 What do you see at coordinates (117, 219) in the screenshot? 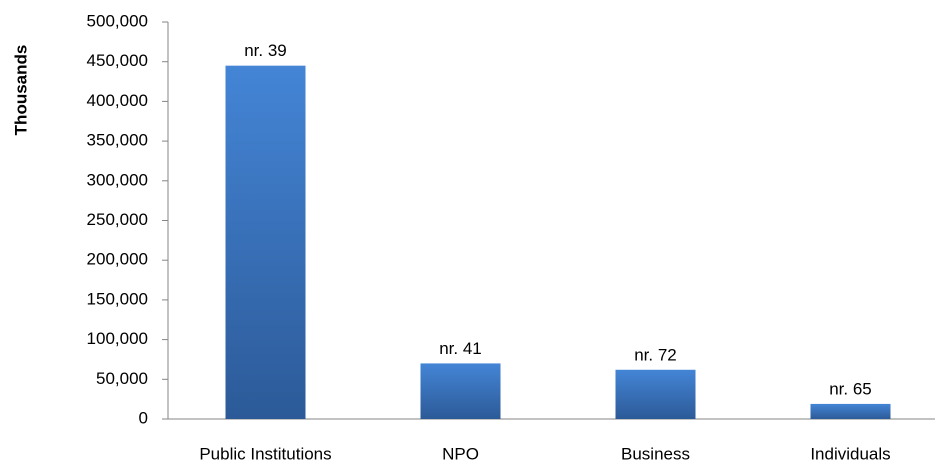
I see `y-tick-label: 250,000` at bounding box center [117, 219].